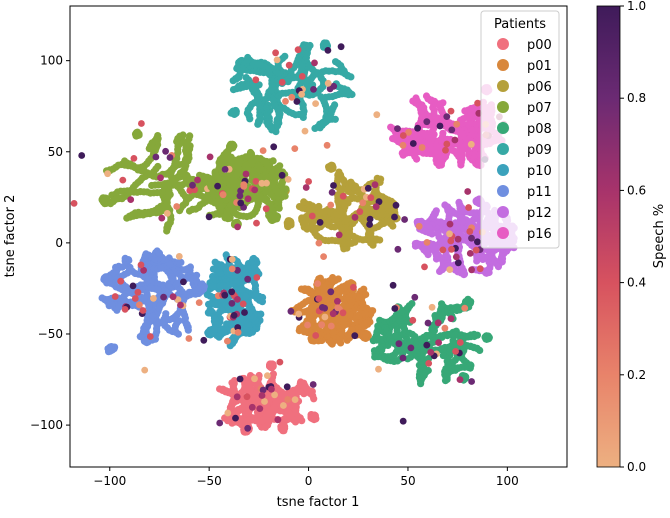  Describe the element at coordinates (268, 397) in the screenshot. I see `cluster-p00` at that location.